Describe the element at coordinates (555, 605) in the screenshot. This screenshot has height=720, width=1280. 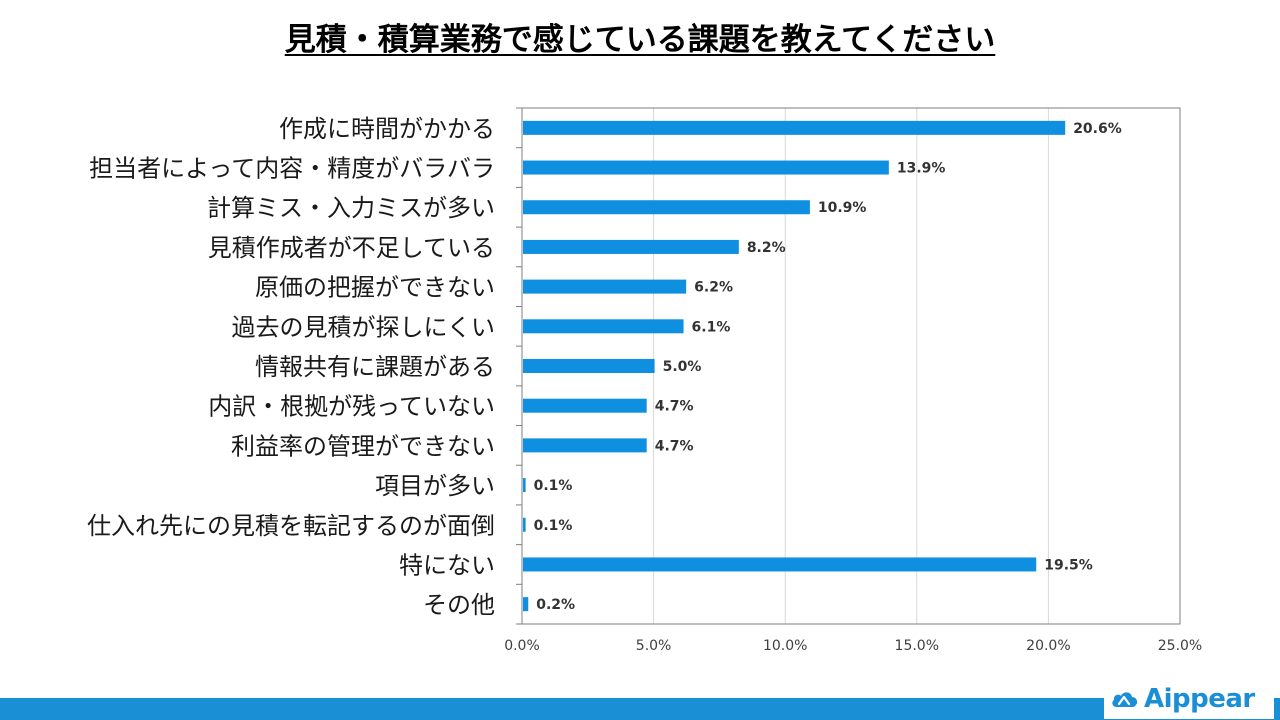
I see `value-label: 0.2%` at that location.